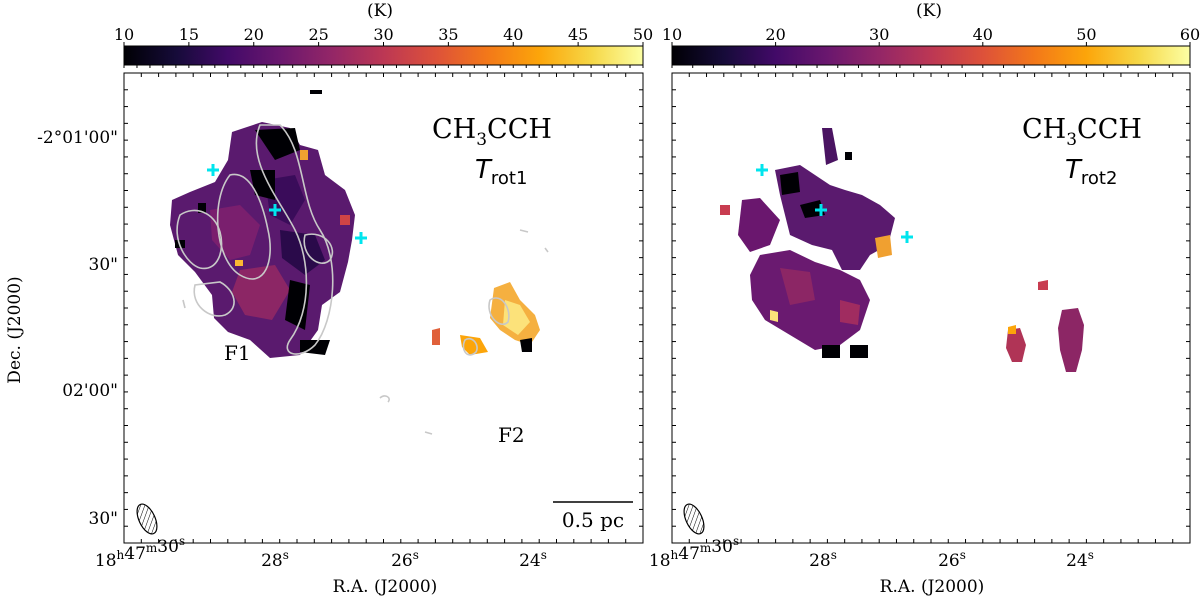 Image resolution: width=1200 pixels, height=598 pixels. What do you see at coordinates (1045, 326) in the screenshot?
I see `heatmap-region-right-f2` at bounding box center [1045, 326].